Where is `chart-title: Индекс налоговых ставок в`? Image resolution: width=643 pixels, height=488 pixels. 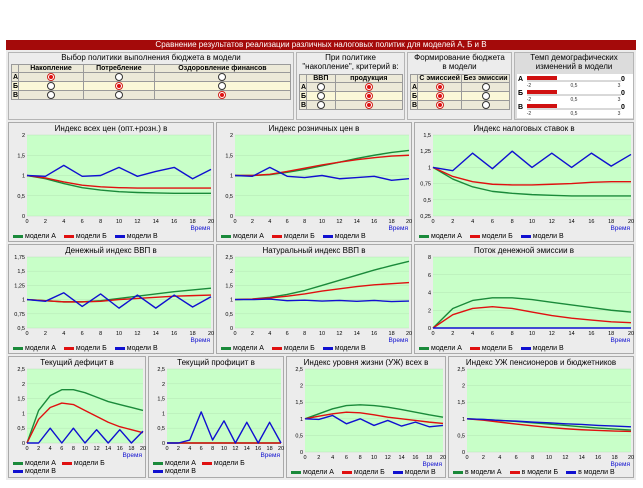
chart-title: Индекс налоговых ставок в is located at coordinates (524, 128).